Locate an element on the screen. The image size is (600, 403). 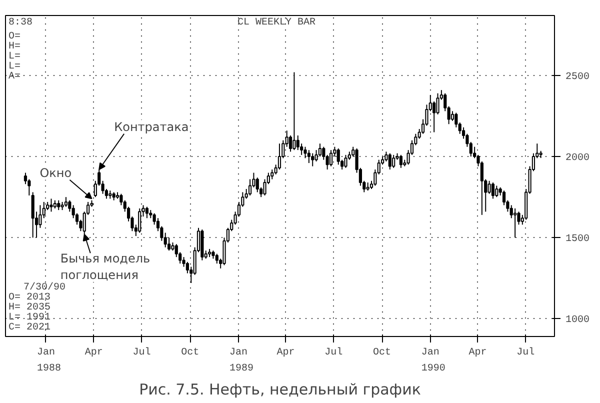
text: 1989 is located at coordinates (241, 369).